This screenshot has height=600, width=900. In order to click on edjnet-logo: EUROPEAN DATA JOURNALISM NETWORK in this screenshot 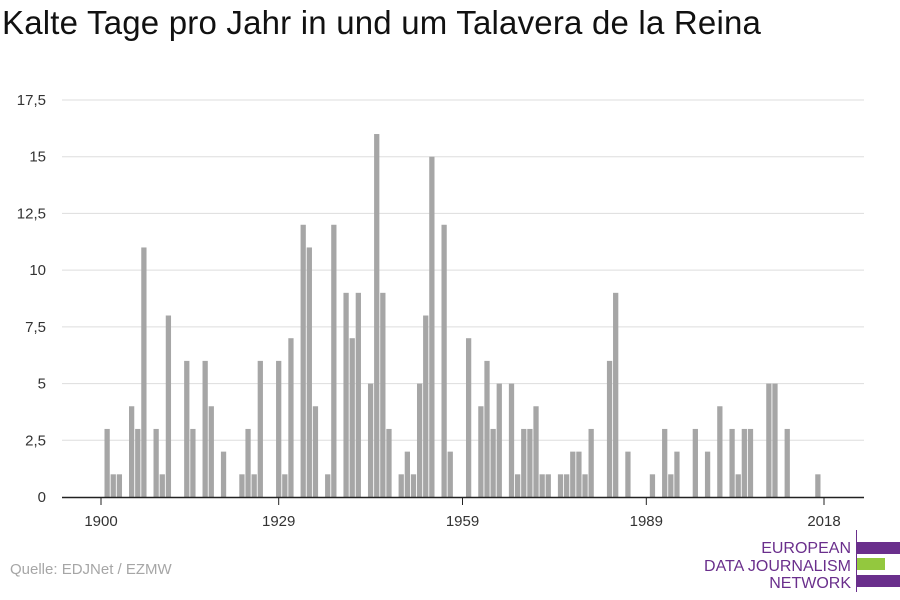, I will do `click(777, 566)`.